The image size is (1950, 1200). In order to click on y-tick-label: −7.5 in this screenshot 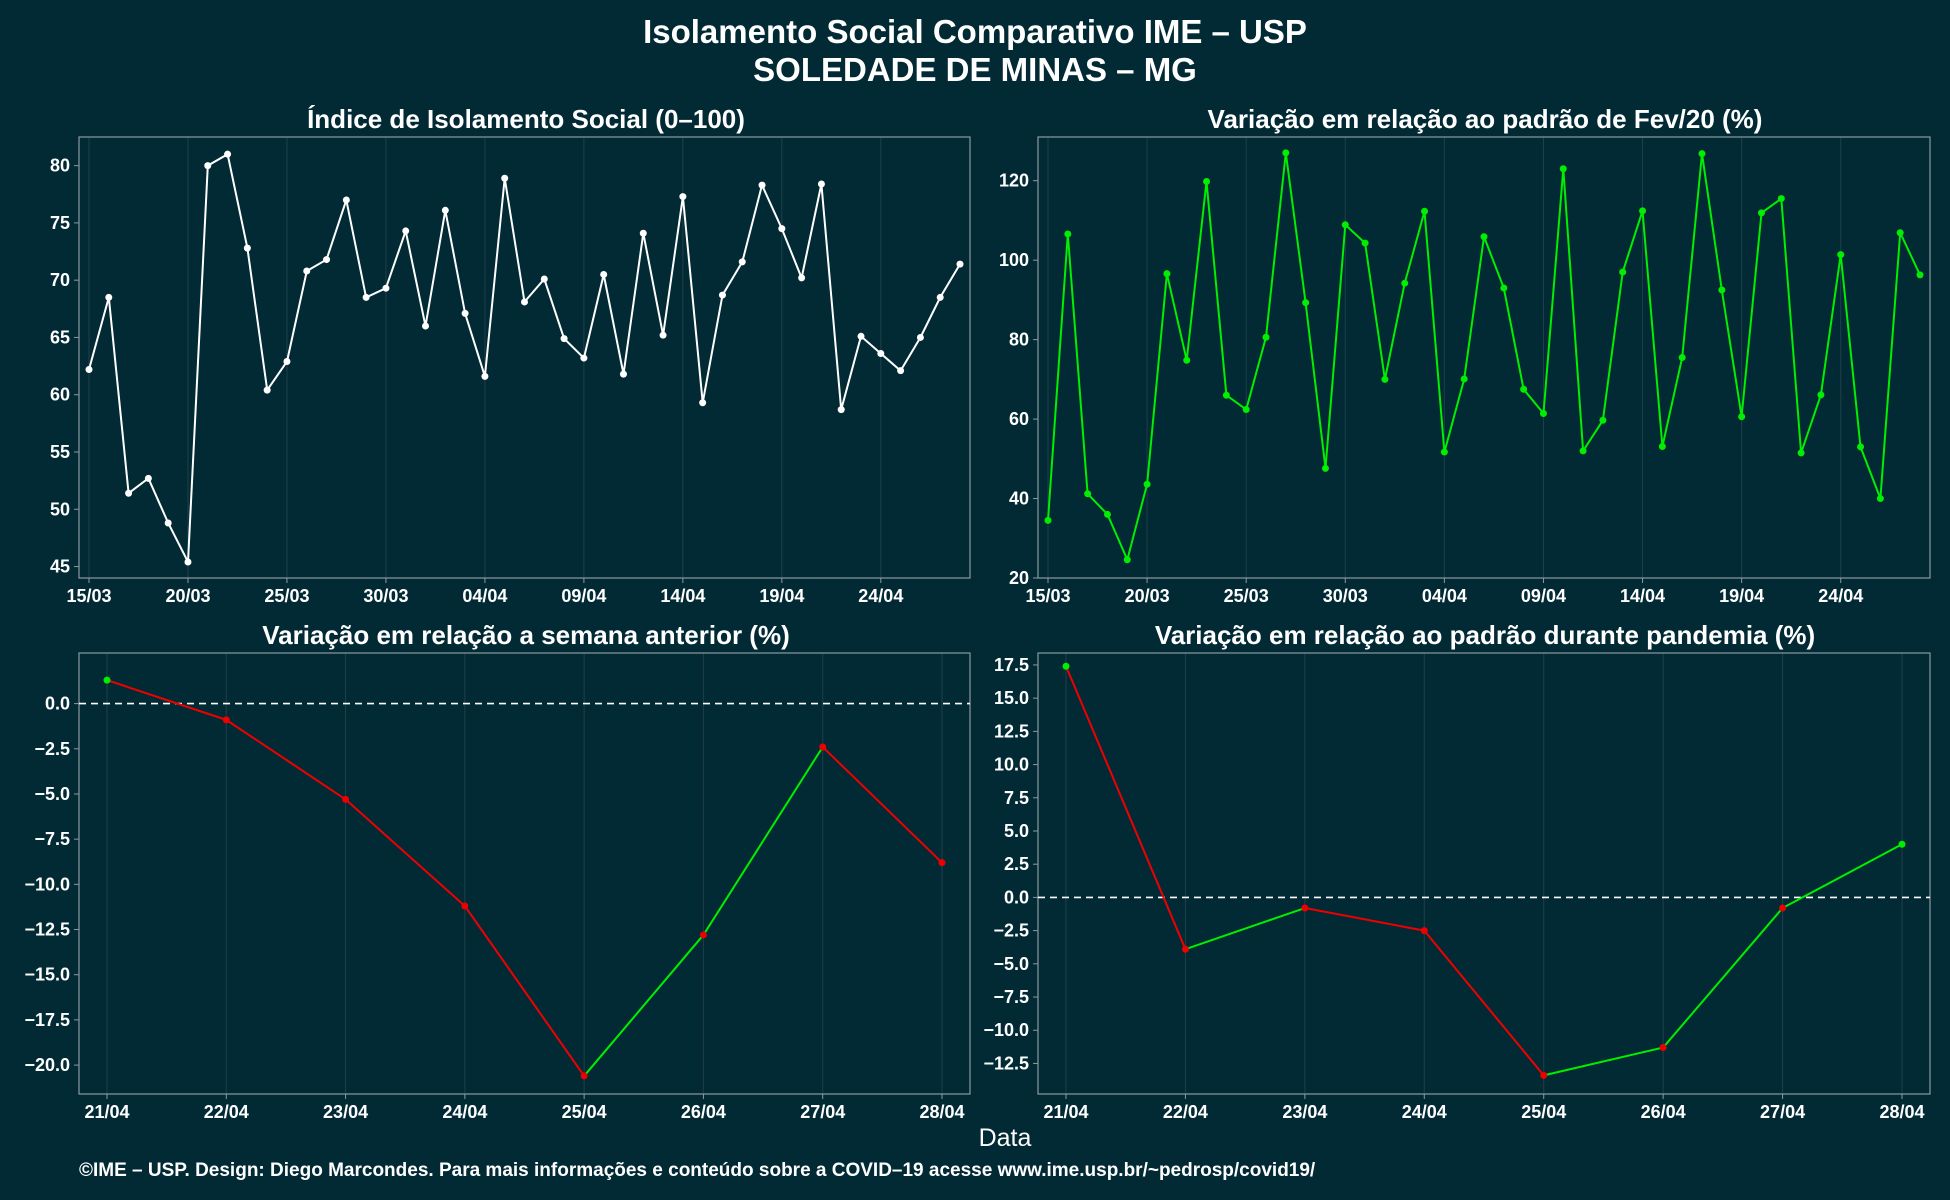, I will do `click(1011, 997)`.